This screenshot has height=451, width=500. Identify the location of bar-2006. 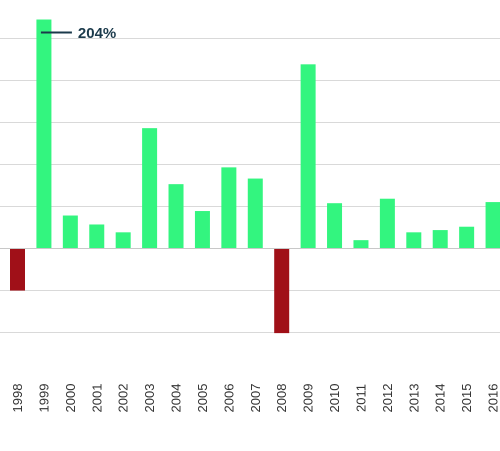
(229, 207).